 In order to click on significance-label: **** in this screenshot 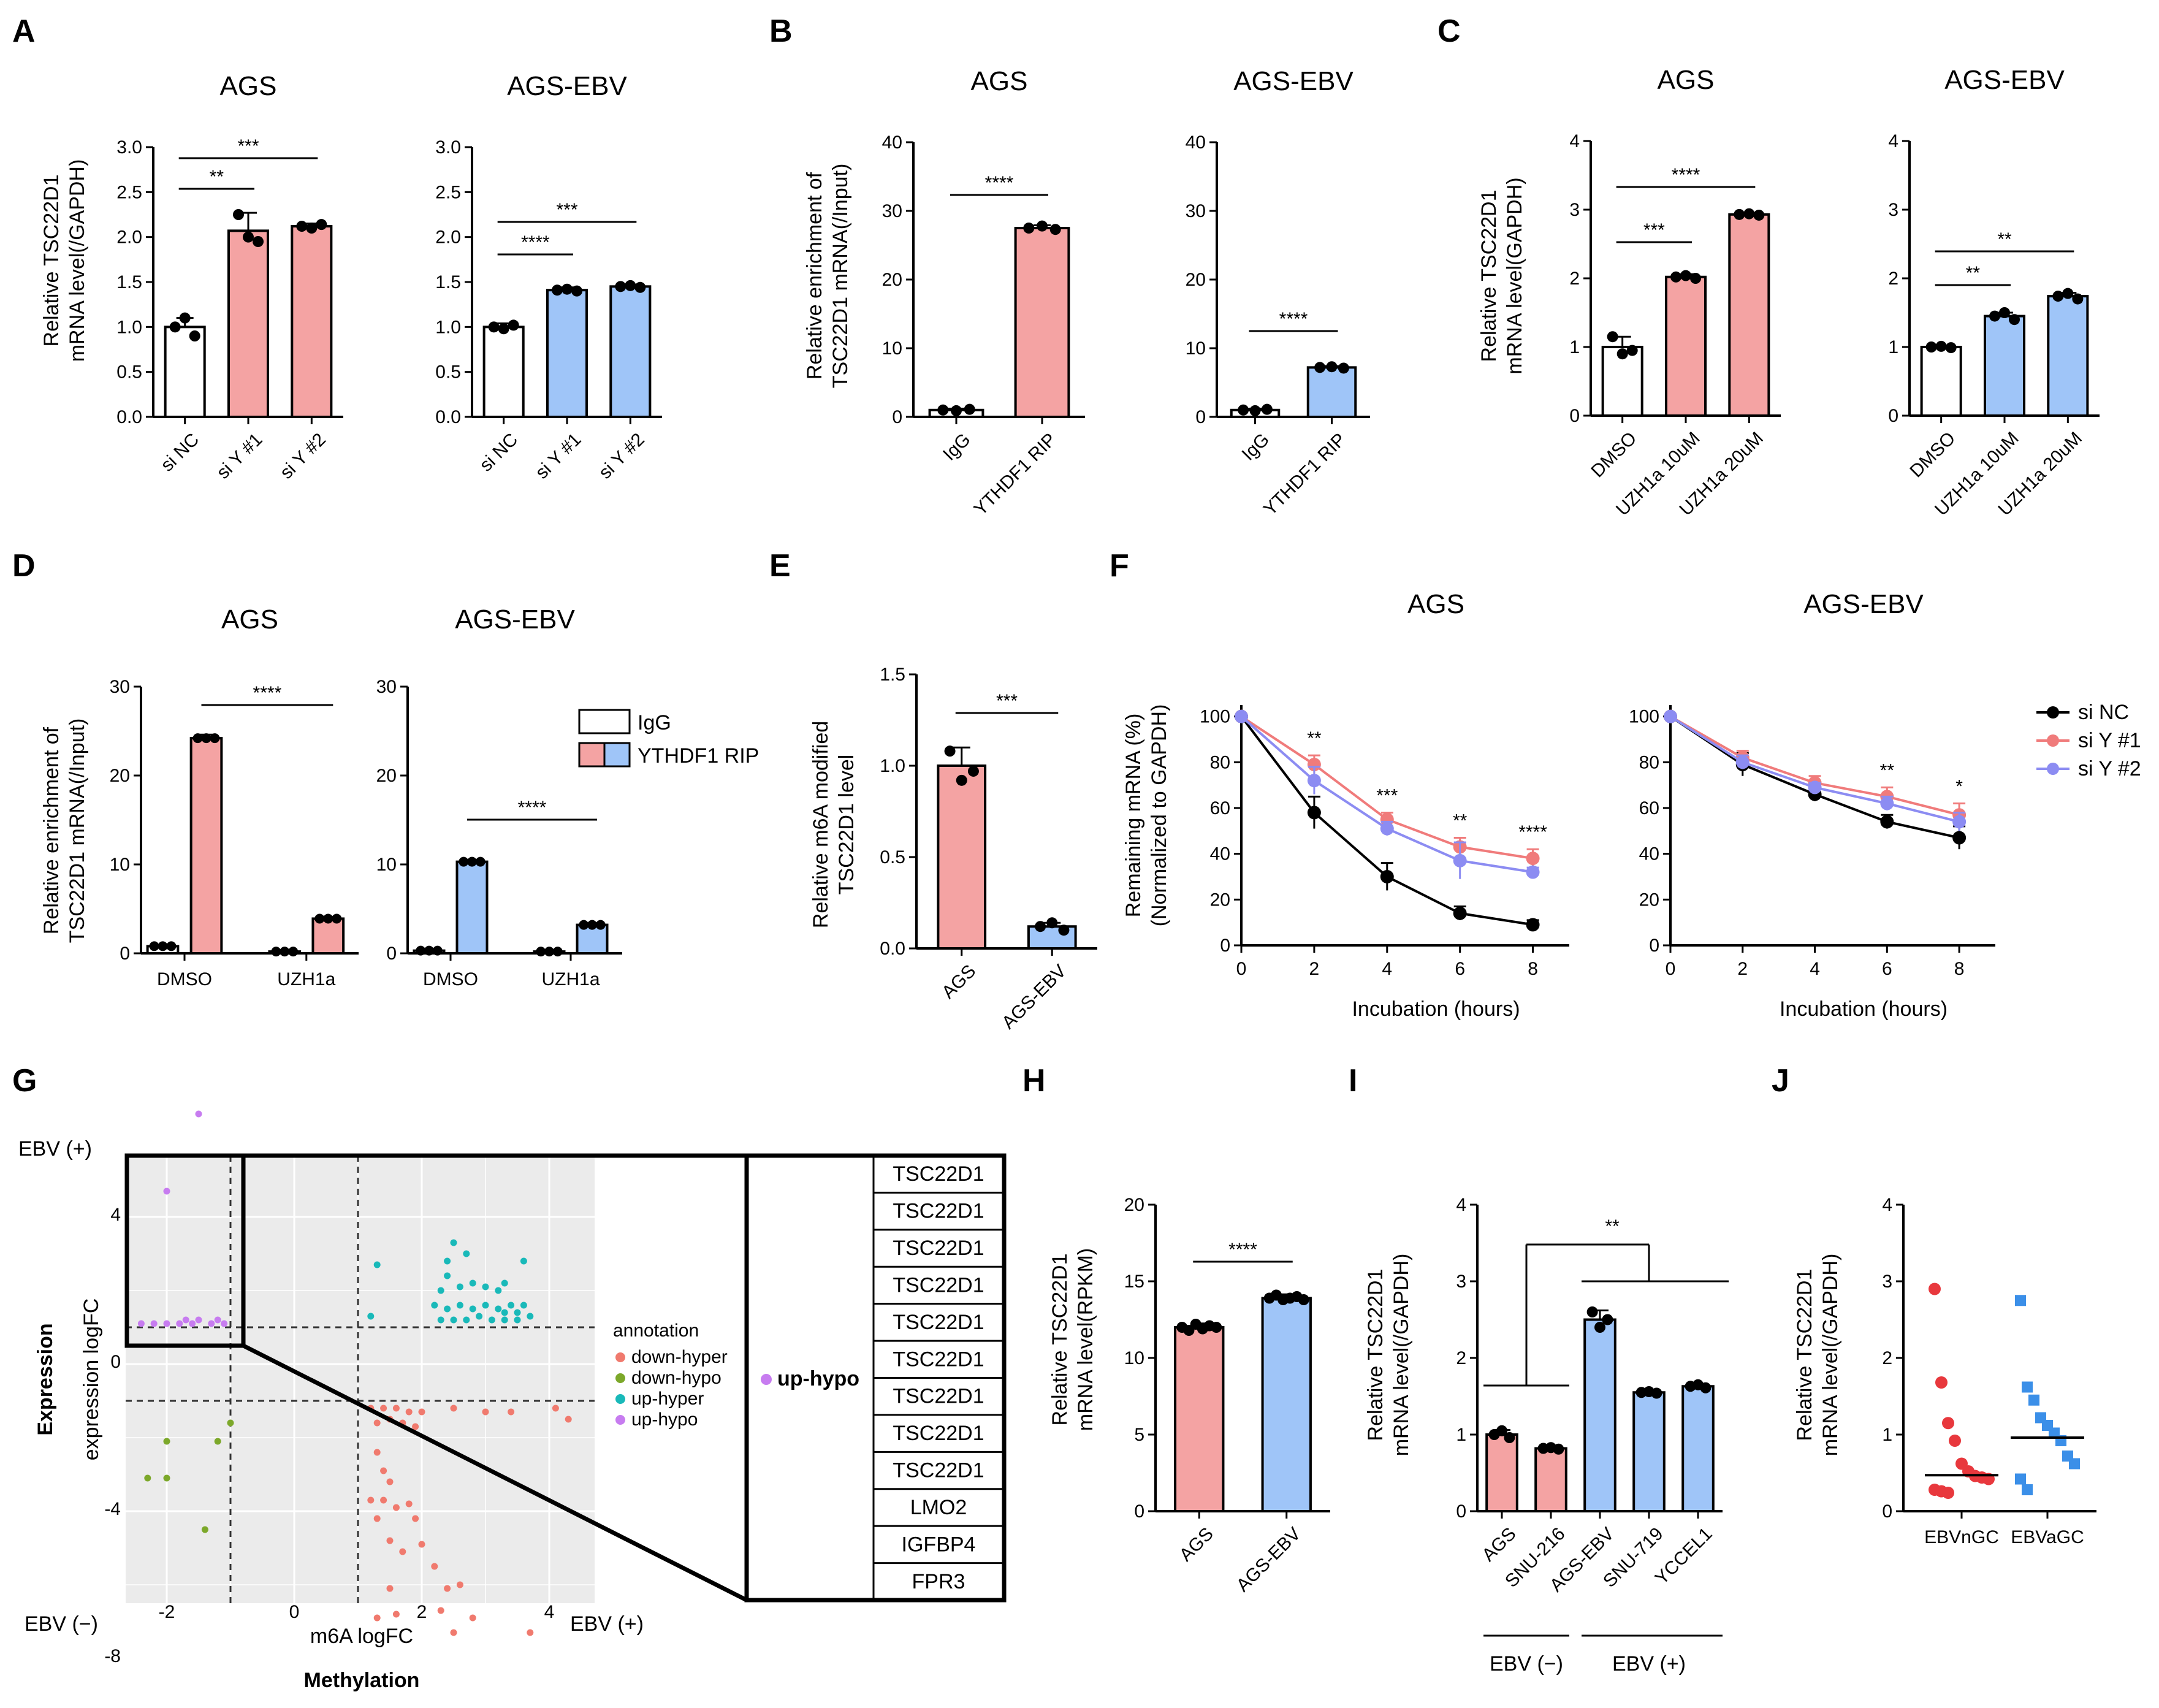, I will do `click(532, 808)`.